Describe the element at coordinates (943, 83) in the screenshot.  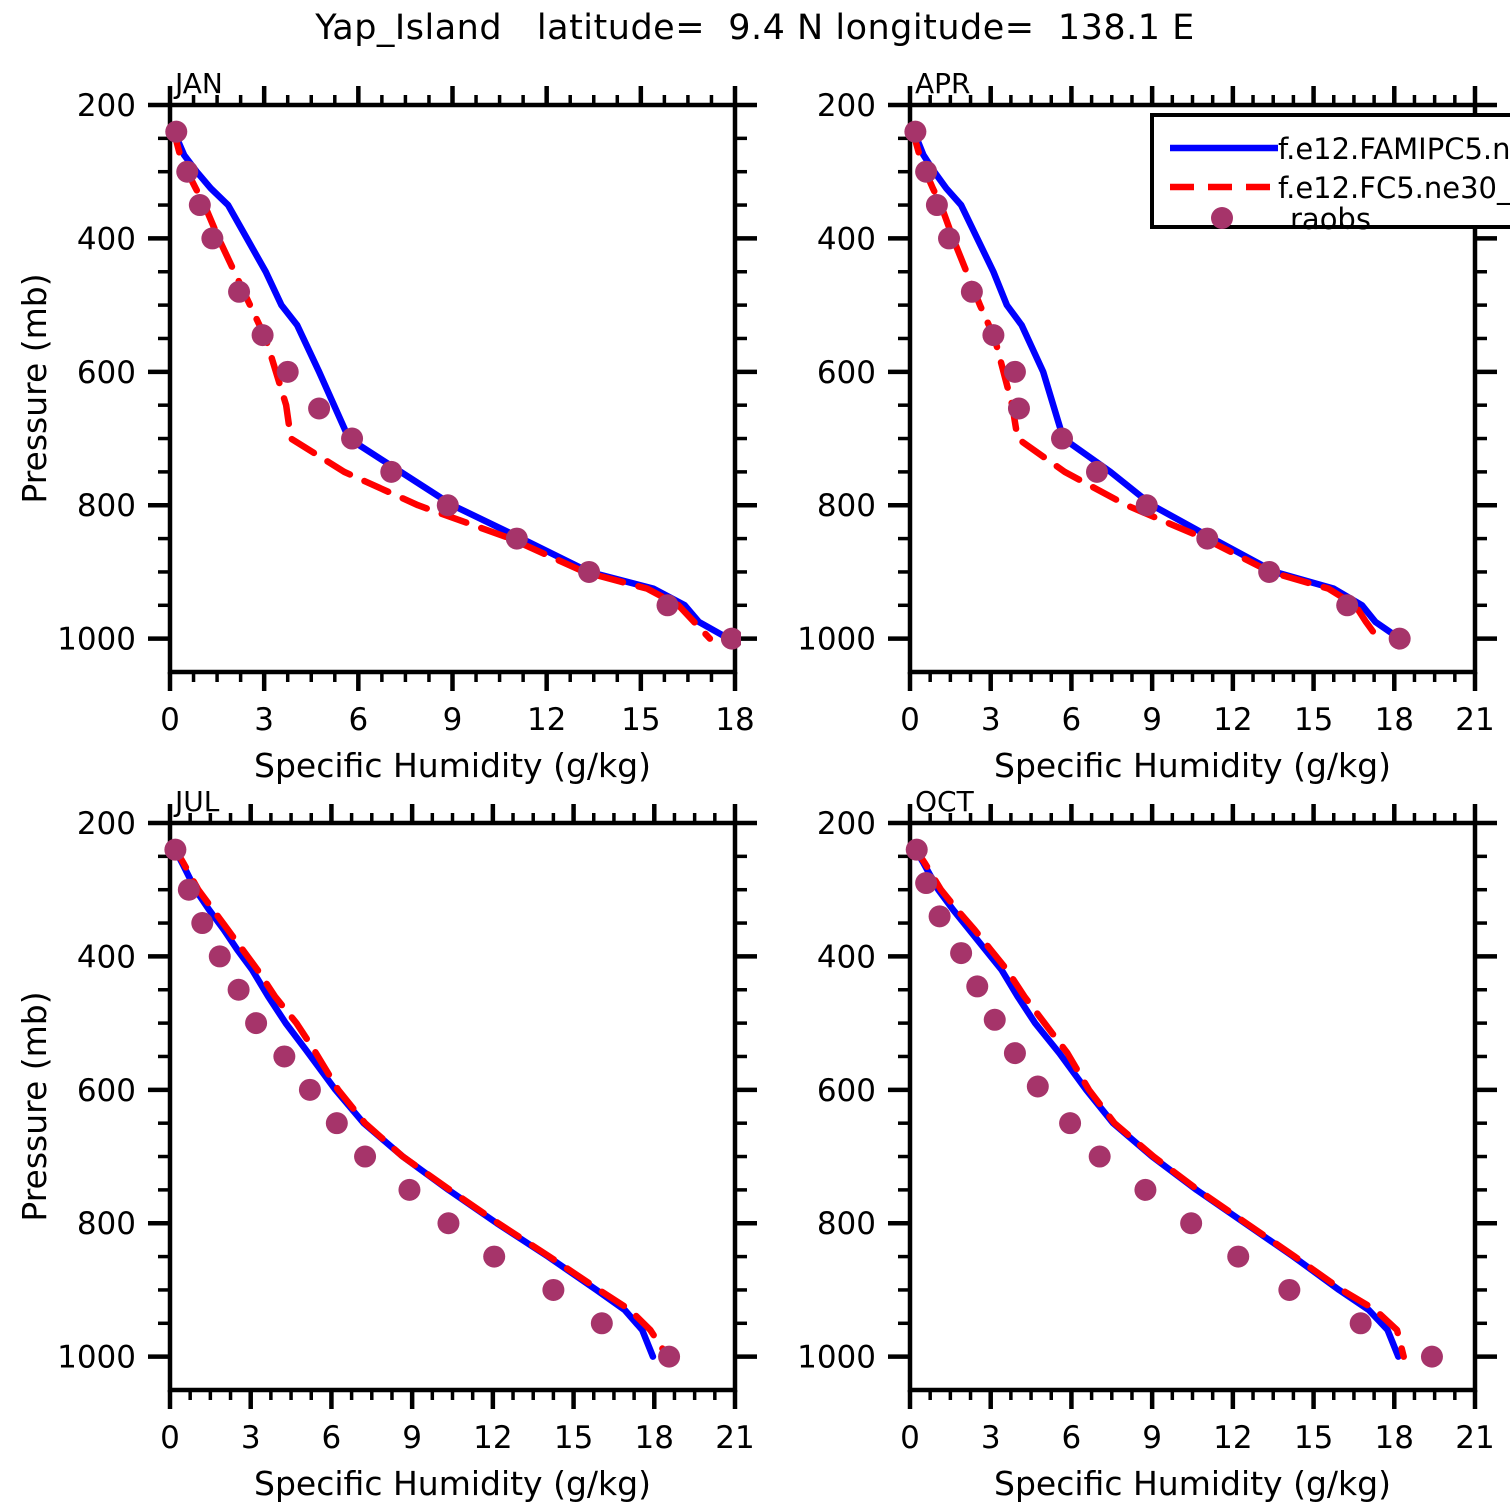
I see `panel-label: APR` at that location.